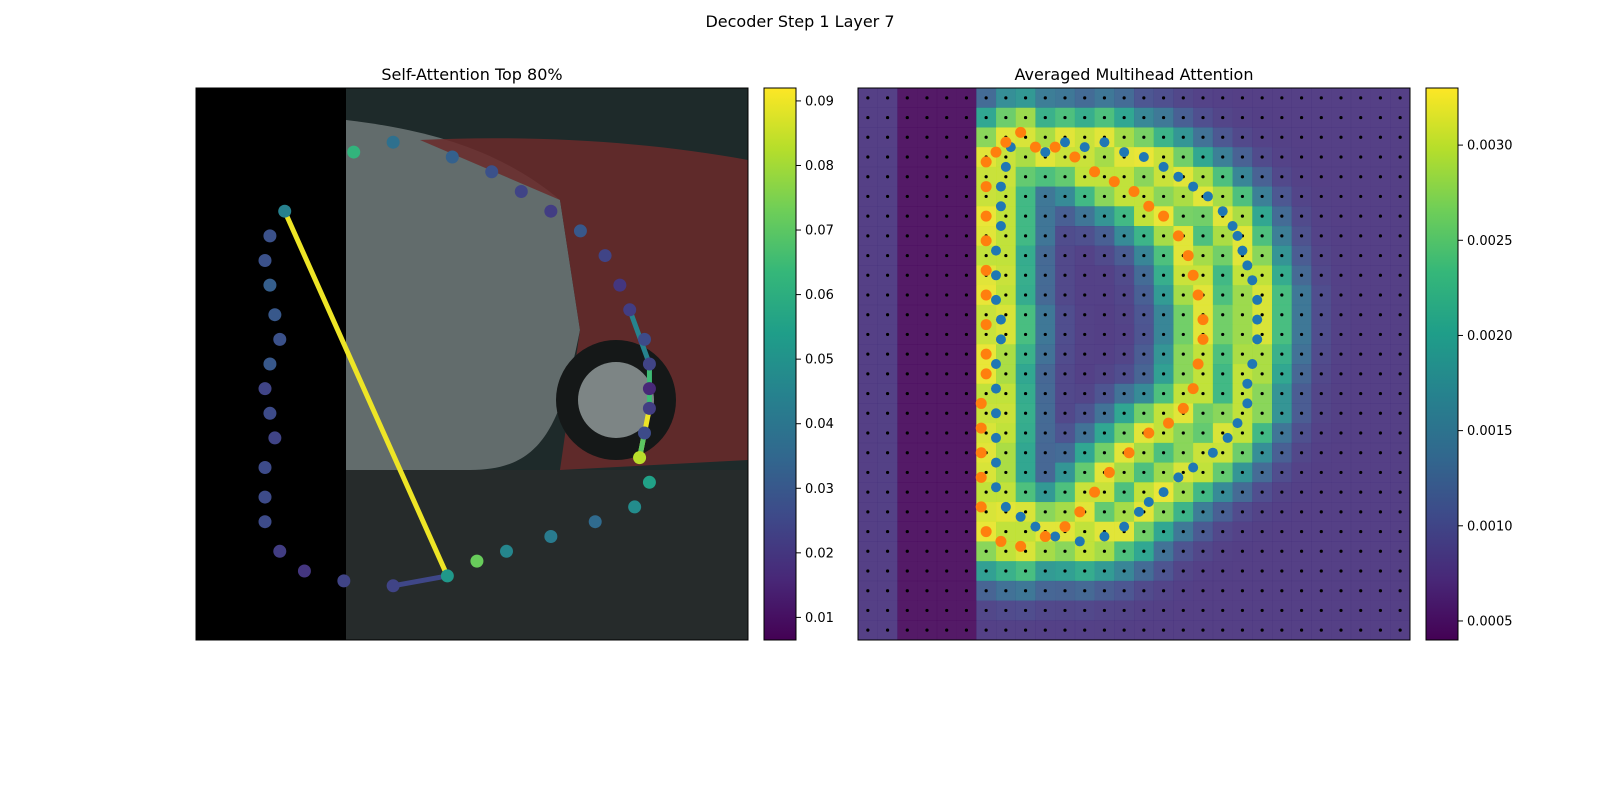 The height and width of the screenshot is (800, 1600). What do you see at coordinates (1490, 146) in the screenshot?
I see `colorbar-tick-label: 0.0030` at bounding box center [1490, 146].